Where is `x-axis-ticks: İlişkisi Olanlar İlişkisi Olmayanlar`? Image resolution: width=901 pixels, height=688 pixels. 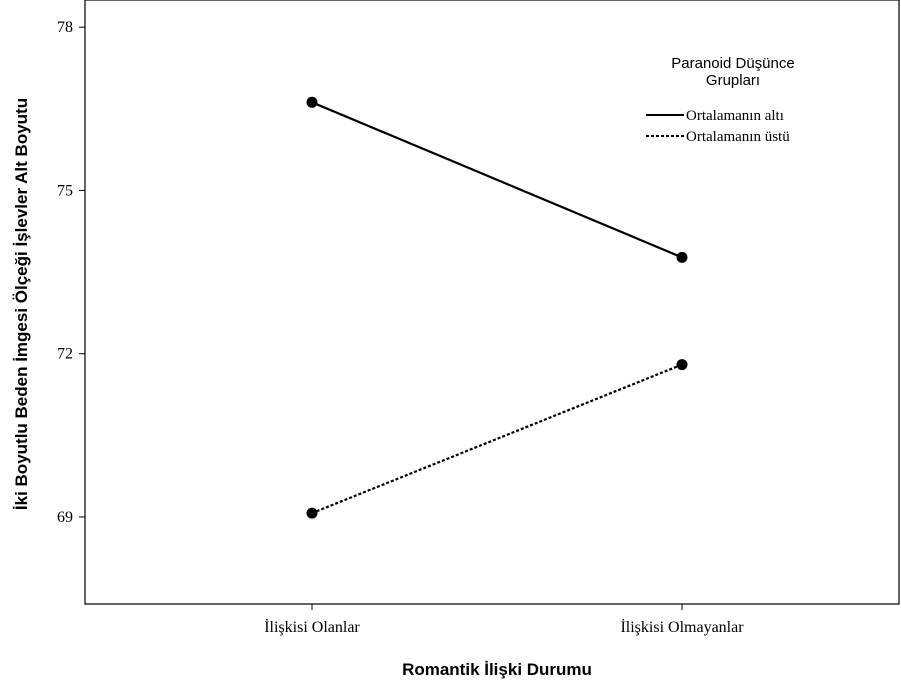 x-axis-ticks: İlişkisi Olanlar İlişkisi Olmayanlar is located at coordinates (504, 620).